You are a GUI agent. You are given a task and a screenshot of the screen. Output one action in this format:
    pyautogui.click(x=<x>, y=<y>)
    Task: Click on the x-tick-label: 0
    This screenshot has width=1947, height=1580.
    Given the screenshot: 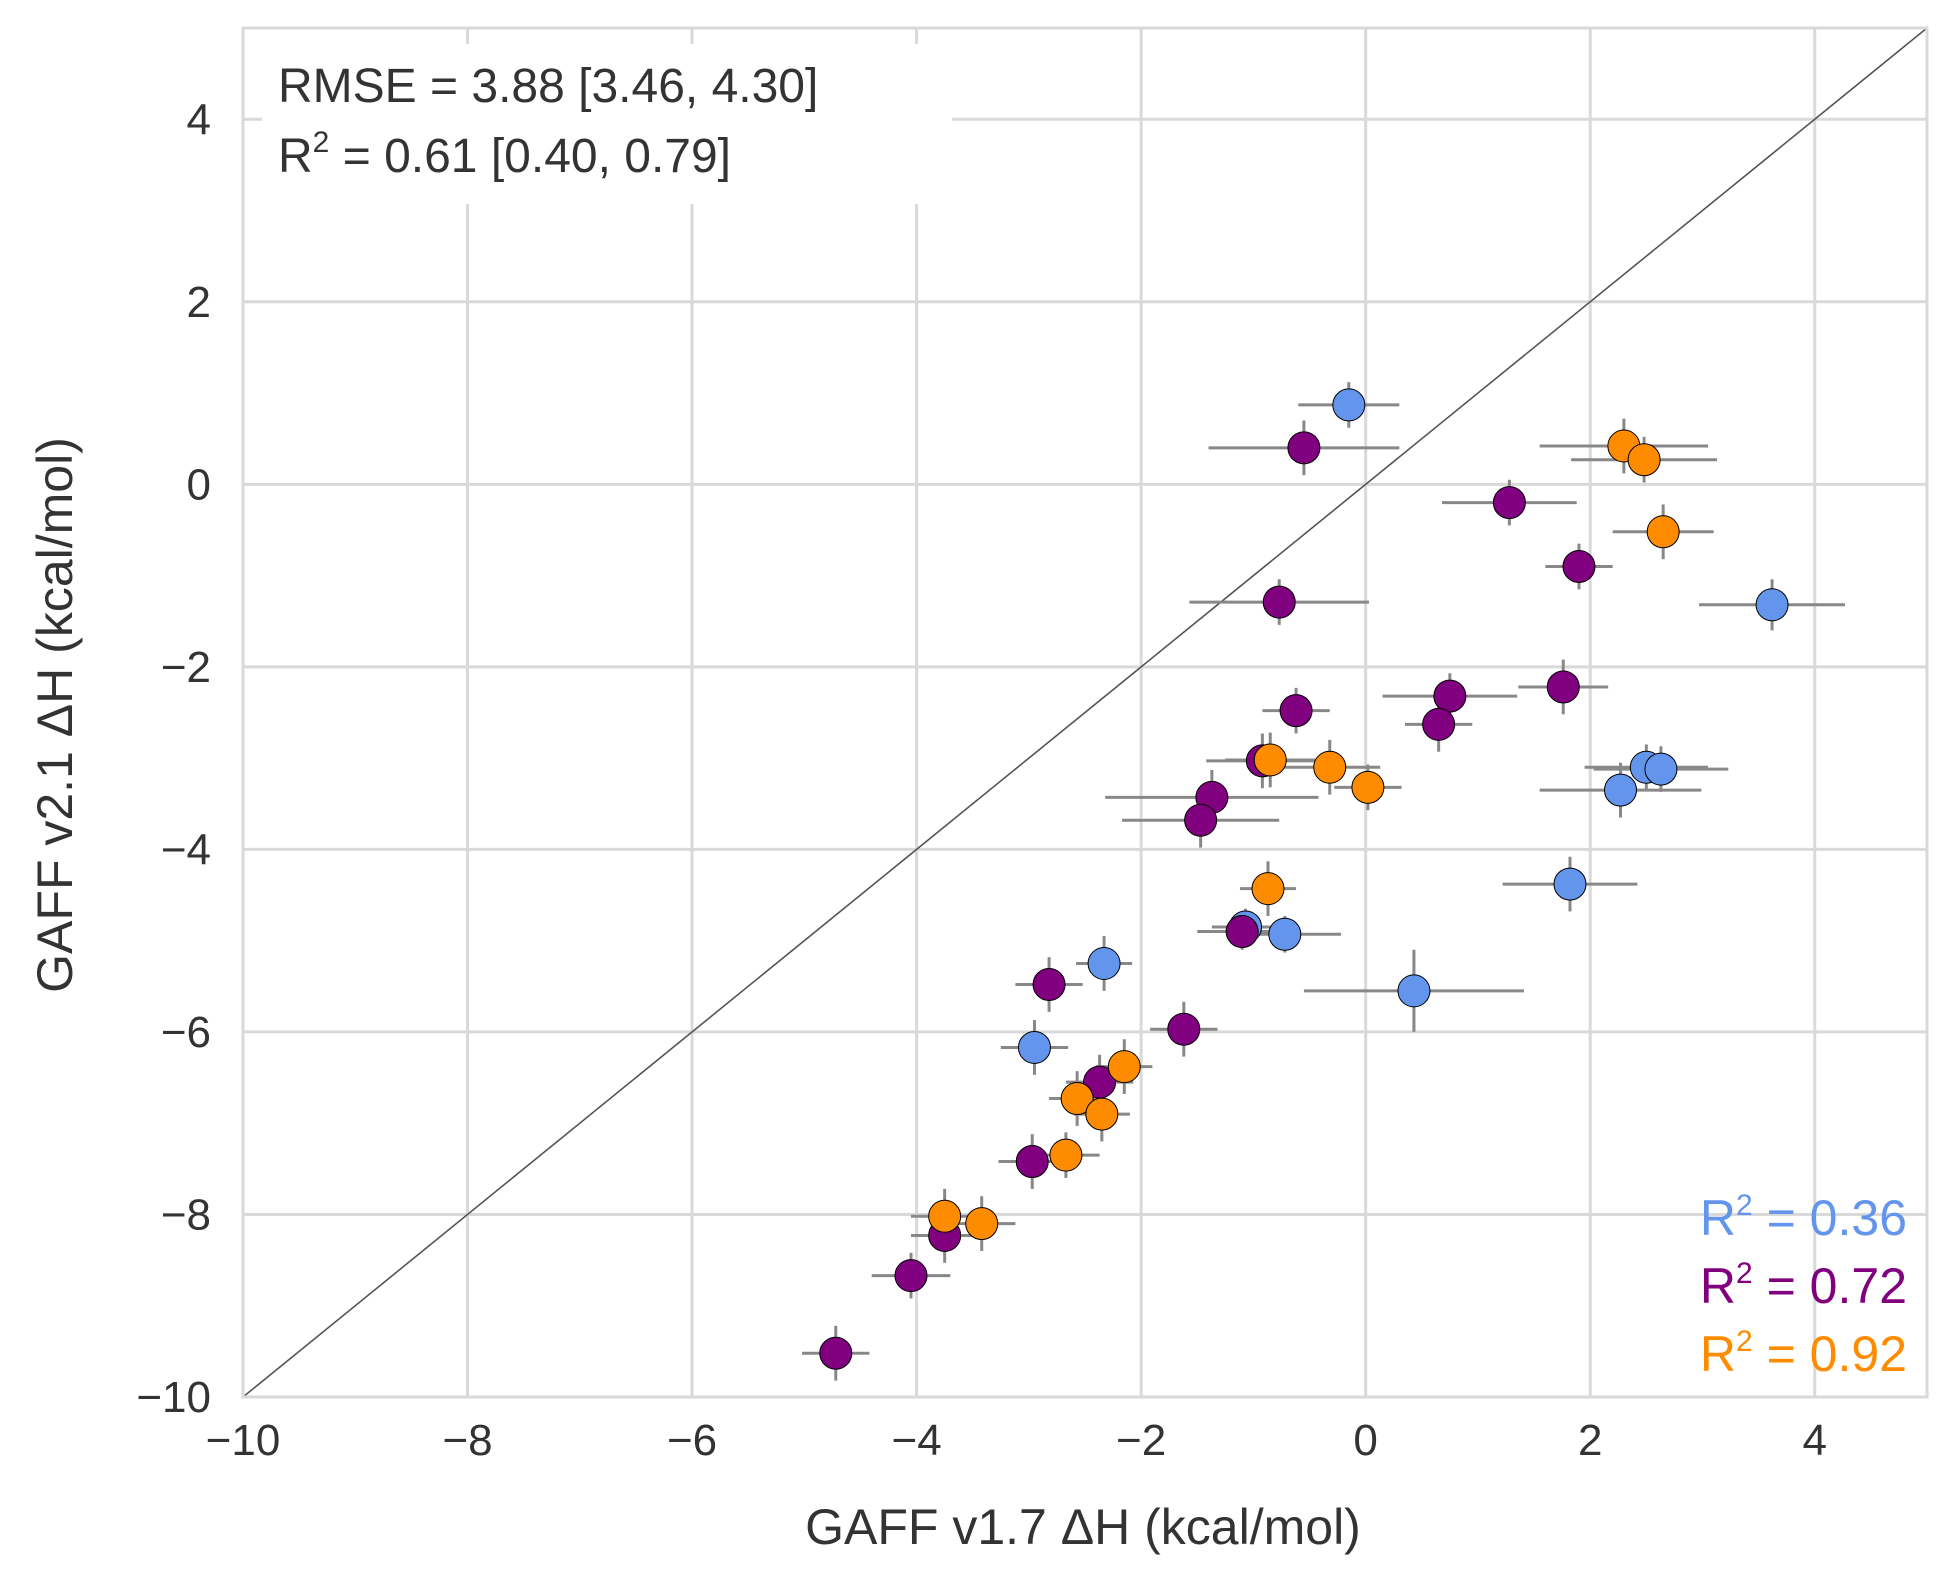 What is the action you would take?
    pyautogui.click(x=1365, y=1440)
    